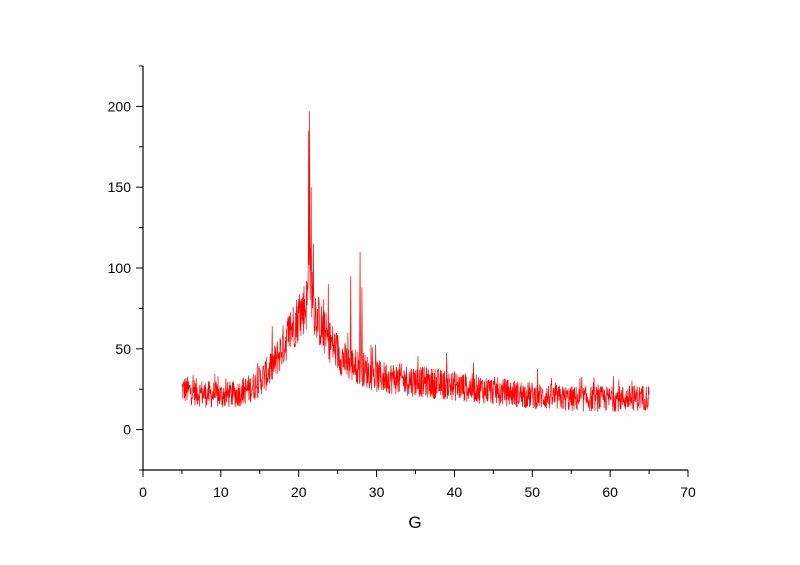  I want to click on x-tick-label: 50, so click(532, 492).